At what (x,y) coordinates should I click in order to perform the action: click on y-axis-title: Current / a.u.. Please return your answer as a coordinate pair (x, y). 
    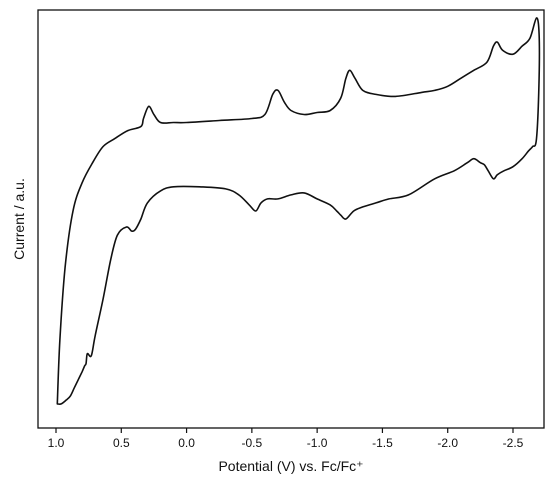
    Looking at the image, I should click on (19, 219).